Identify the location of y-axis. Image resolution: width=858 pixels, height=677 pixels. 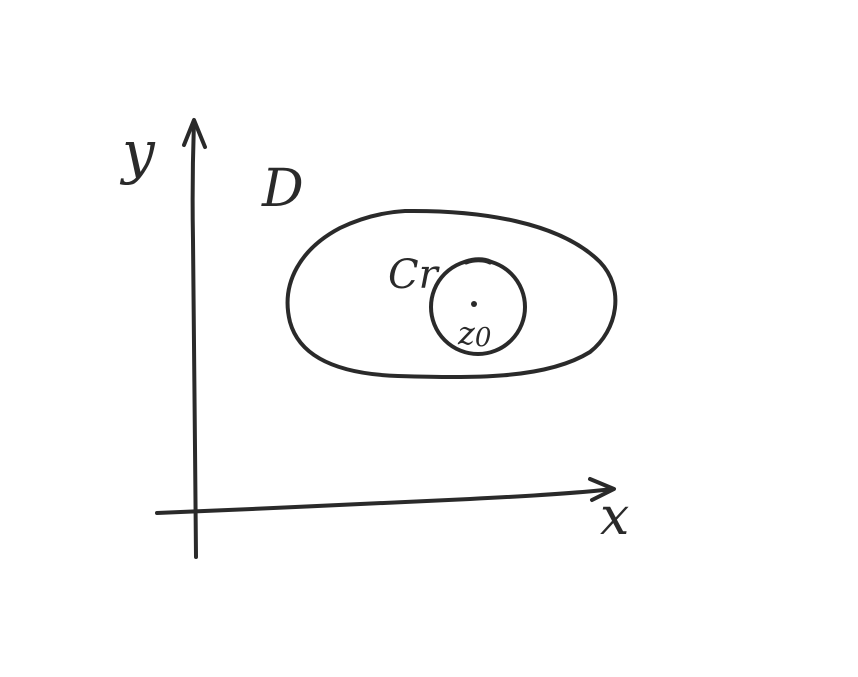
(194, 338).